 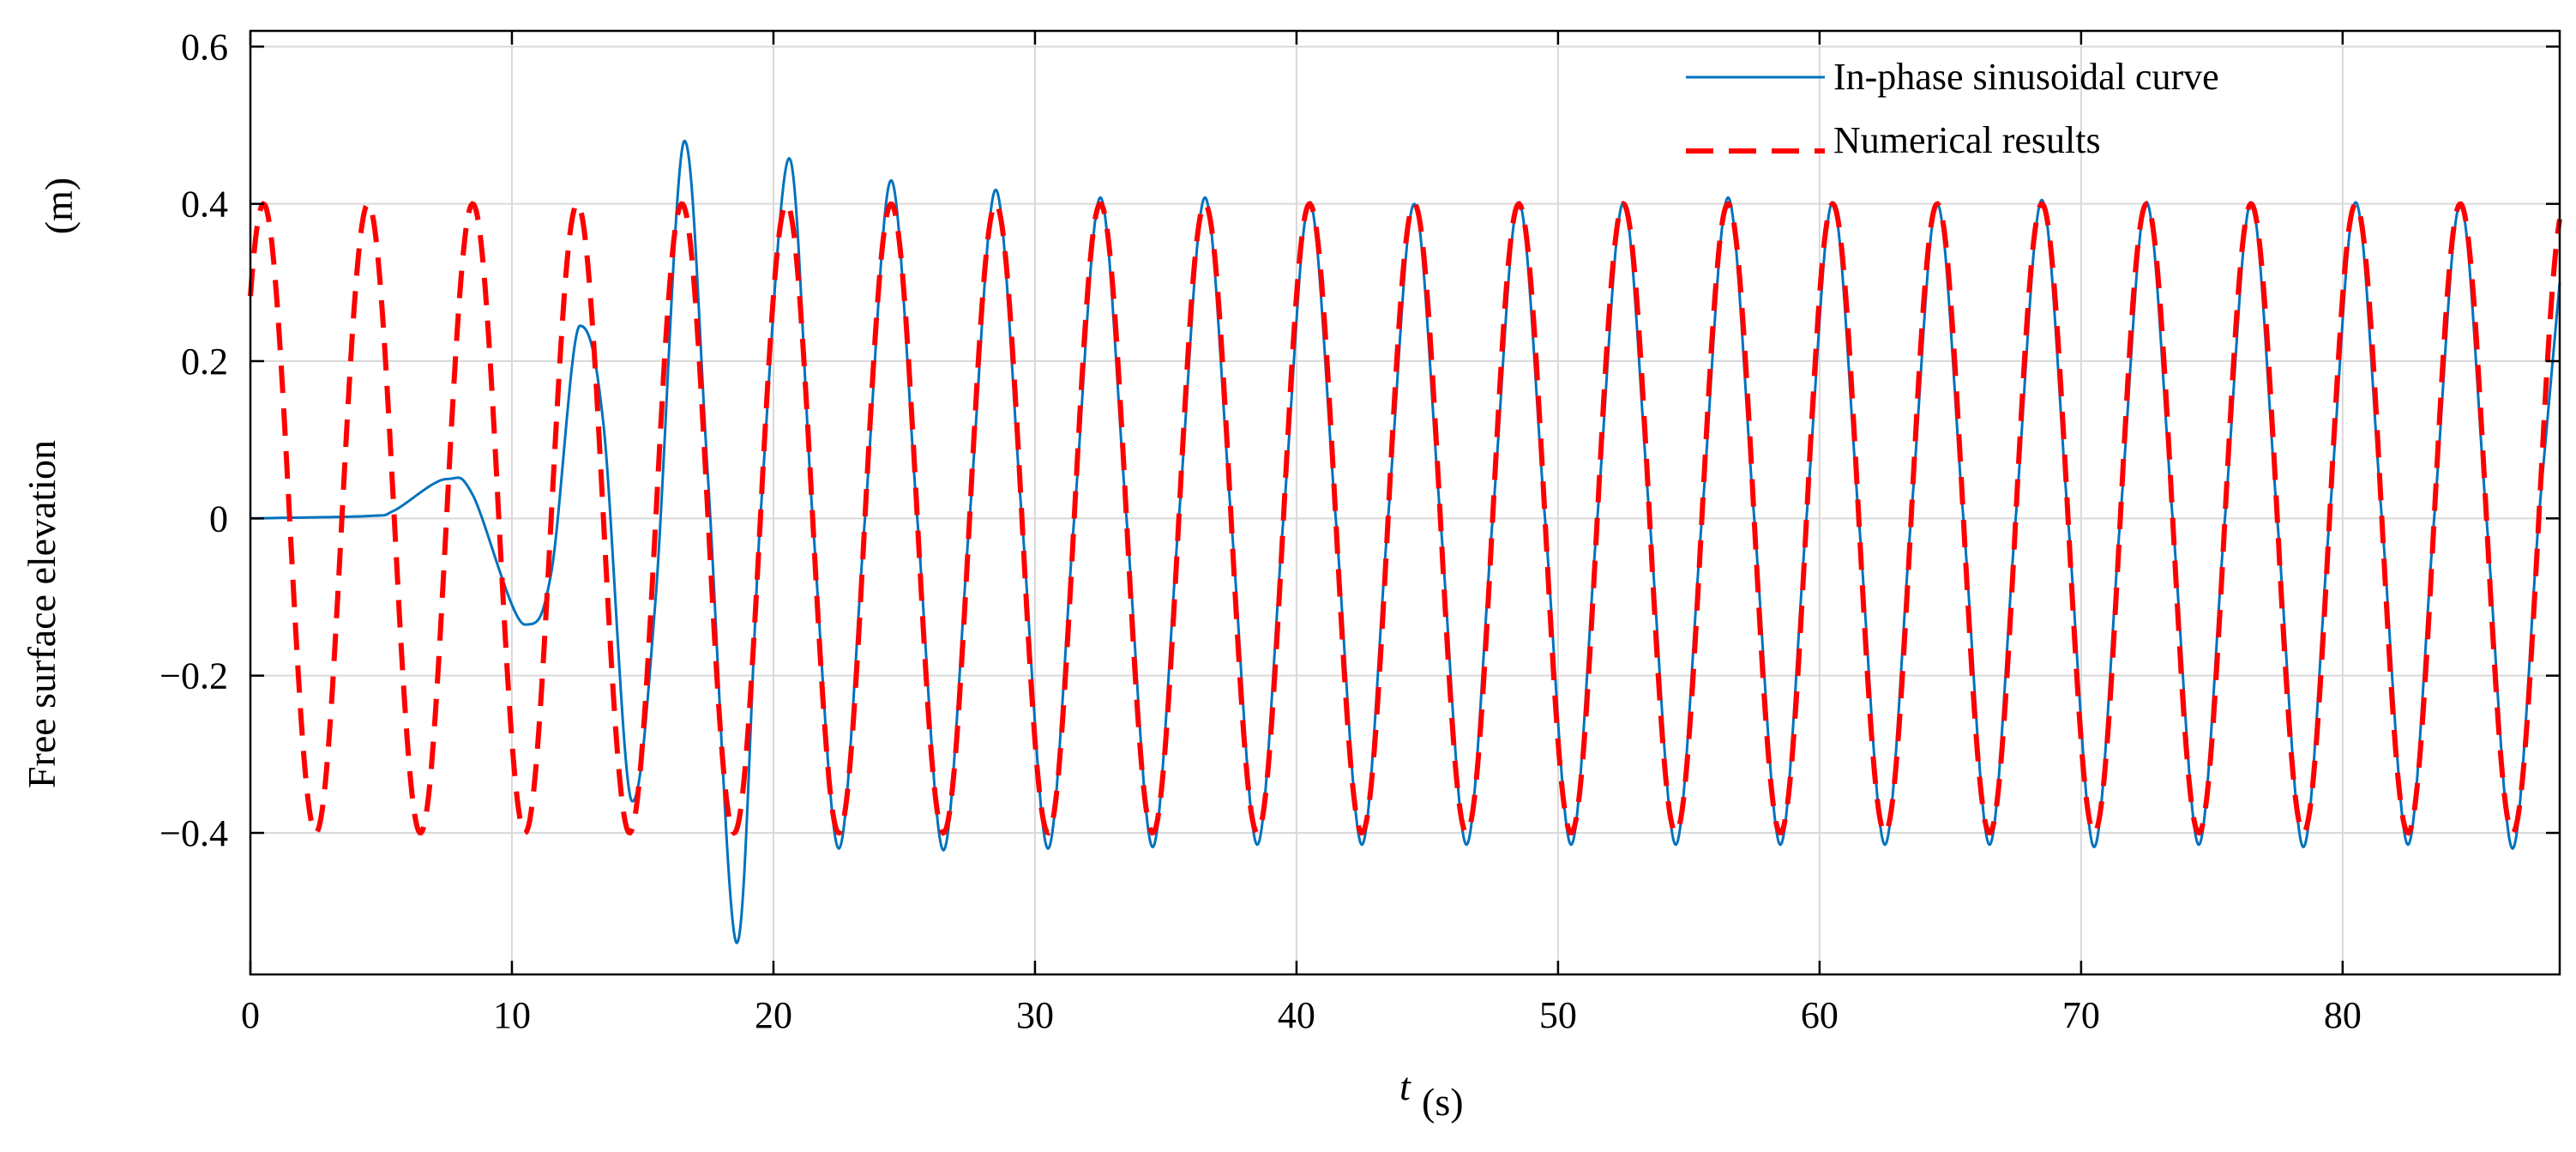 I want to click on x-tick-label: 30, so click(x=1035, y=1015).